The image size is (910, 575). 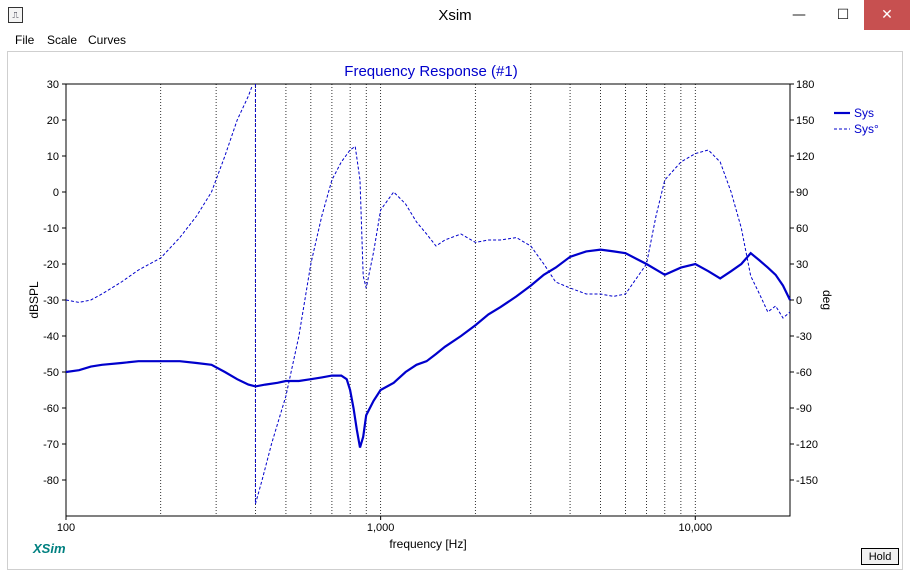 What do you see at coordinates (430, 71) in the screenshot?
I see `chart-title: Frequency Response (#1)` at bounding box center [430, 71].